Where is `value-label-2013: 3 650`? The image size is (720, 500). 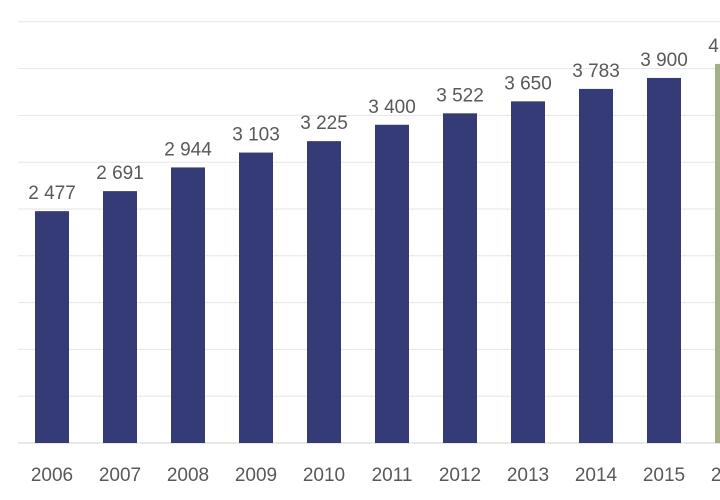
value-label-2013: 3 650 is located at coordinates (528, 83).